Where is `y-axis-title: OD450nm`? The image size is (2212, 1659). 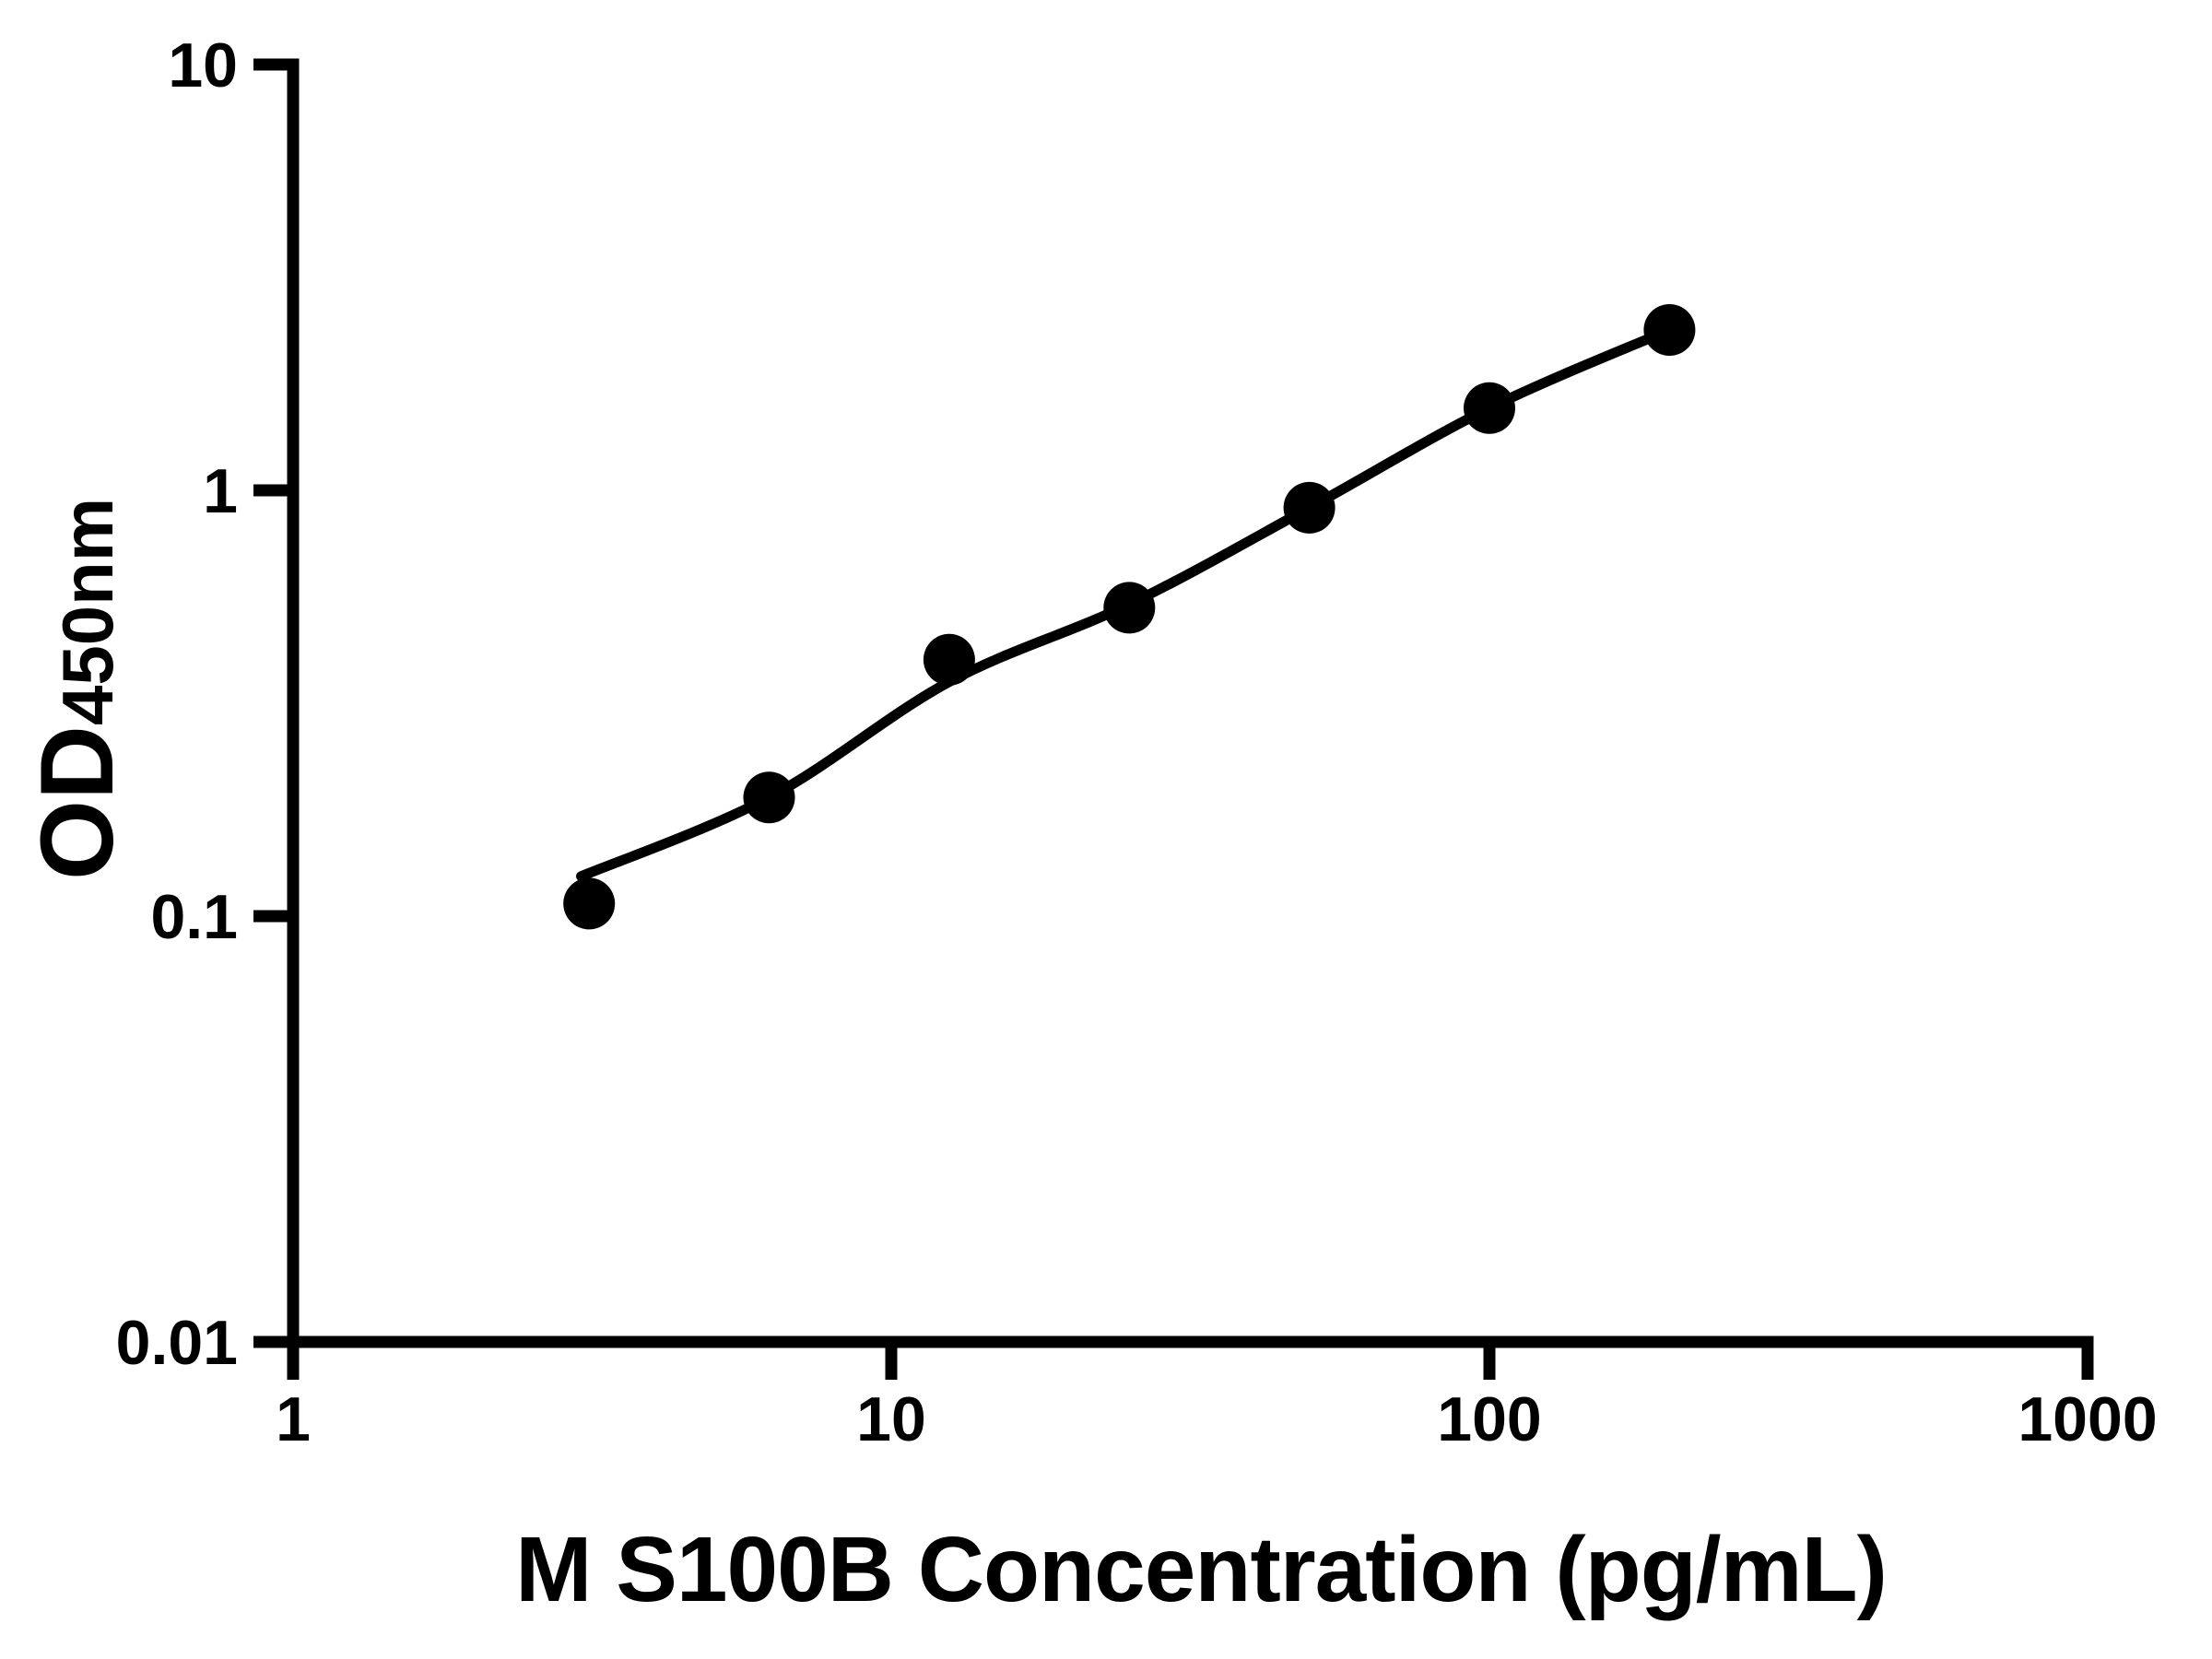
y-axis-title: OD450nm is located at coordinates (77, 689).